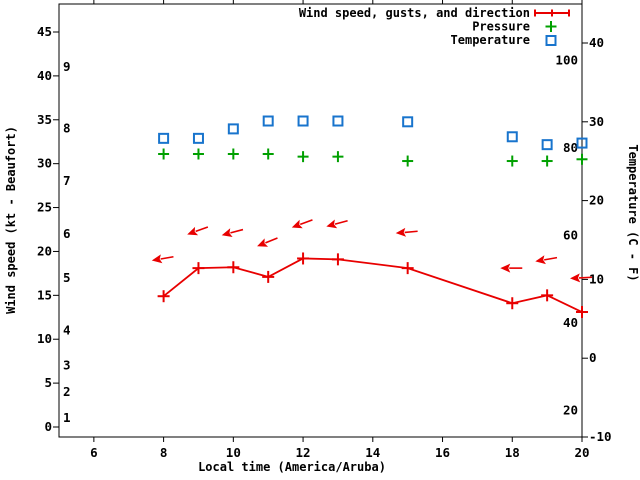 The height and width of the screenshot is (480, 640). Describe the element at coordinates (512, 452) in the screenshot. I see `x-tick-label: 18` at that location.